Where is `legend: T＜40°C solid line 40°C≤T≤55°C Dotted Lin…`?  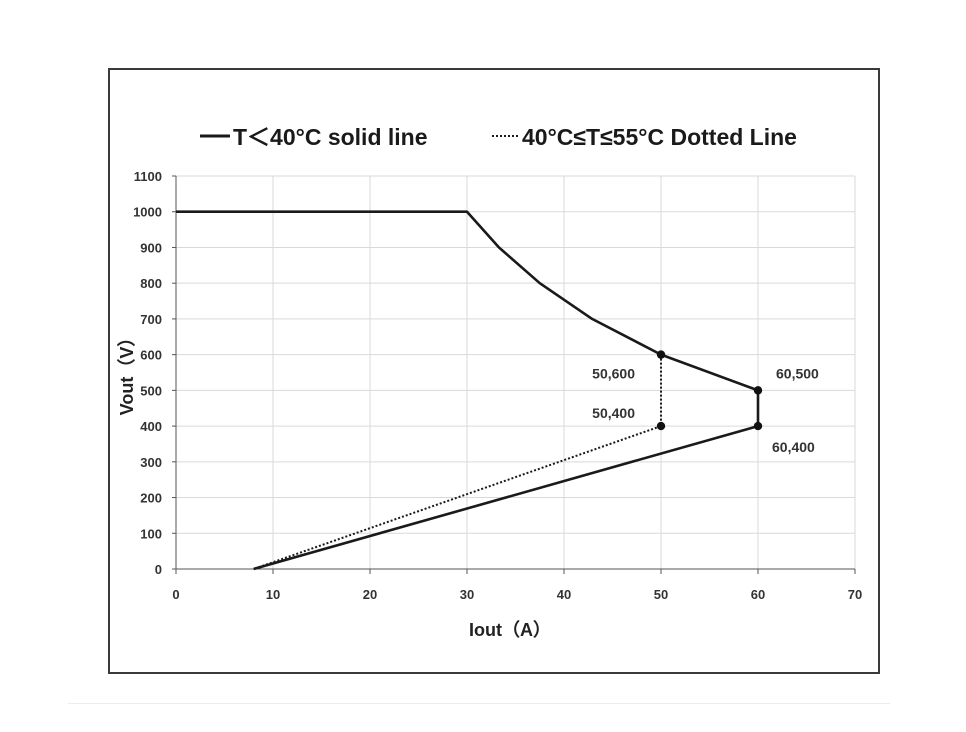
legend: T＜40°C solid line 40°C≤T≤55°C Dotted Lin… is located at coordinates (498, 137).